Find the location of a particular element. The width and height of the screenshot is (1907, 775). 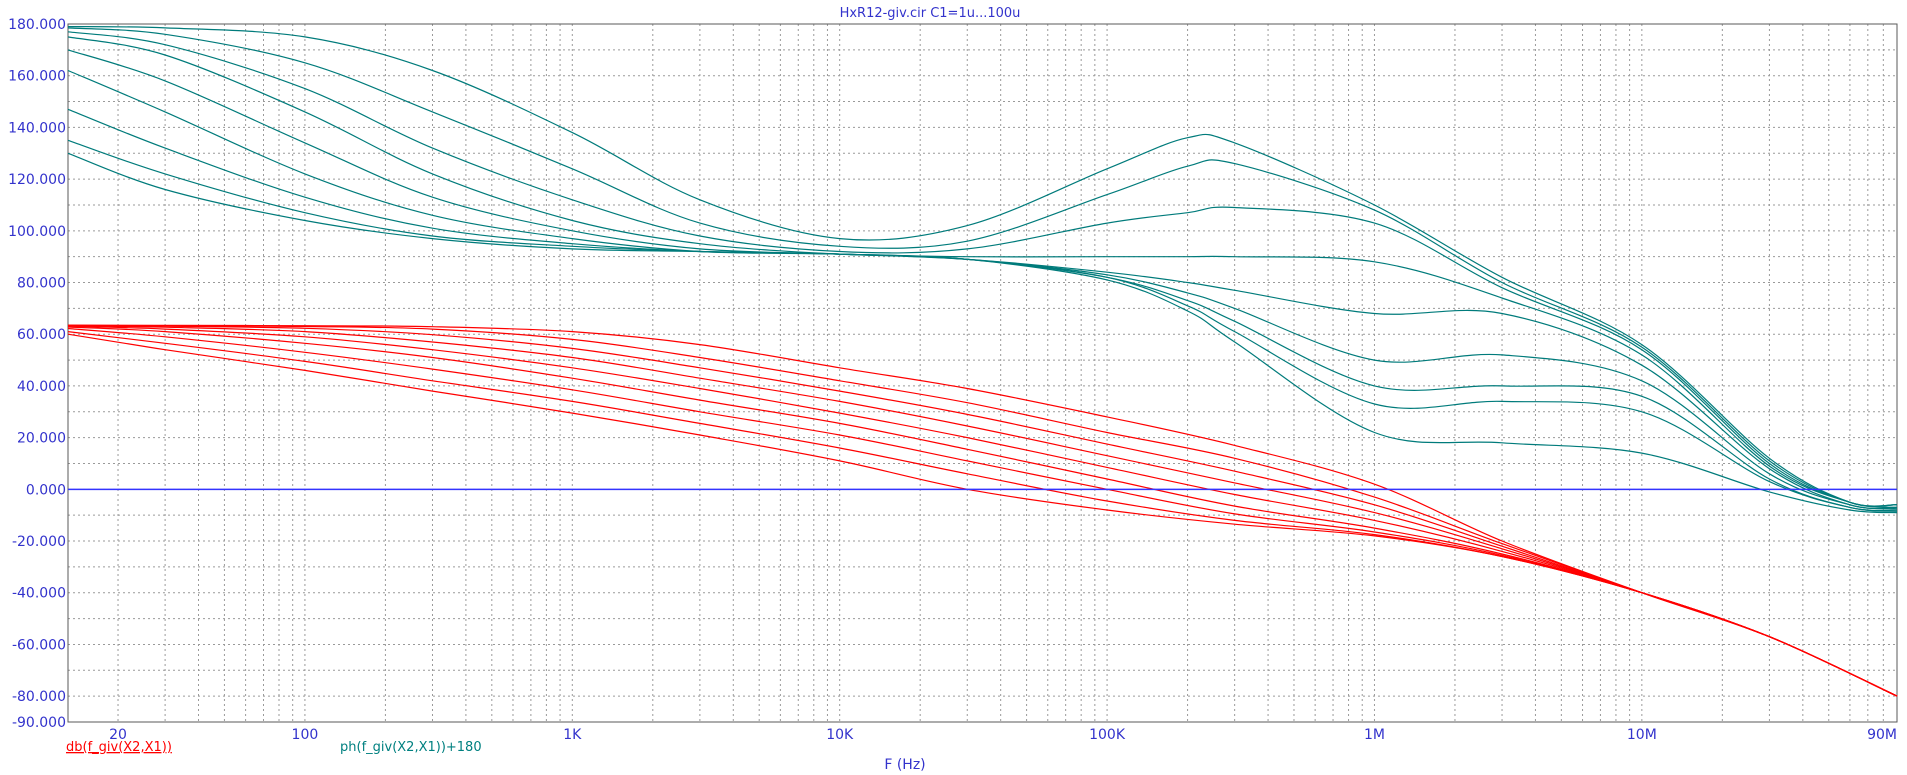

y-tick-label: 40.000 is located at coordinates (41, 387).